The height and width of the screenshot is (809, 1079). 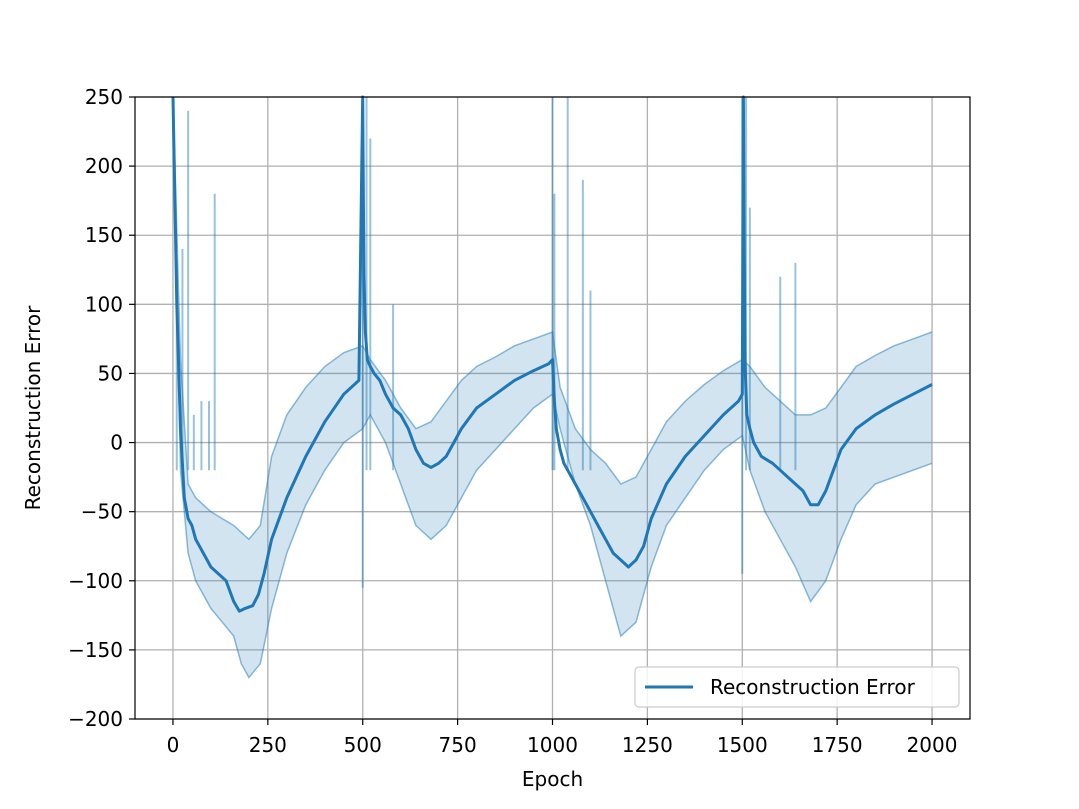 I want to click on x-tick-label: 2000, so click(x=932, y=745).